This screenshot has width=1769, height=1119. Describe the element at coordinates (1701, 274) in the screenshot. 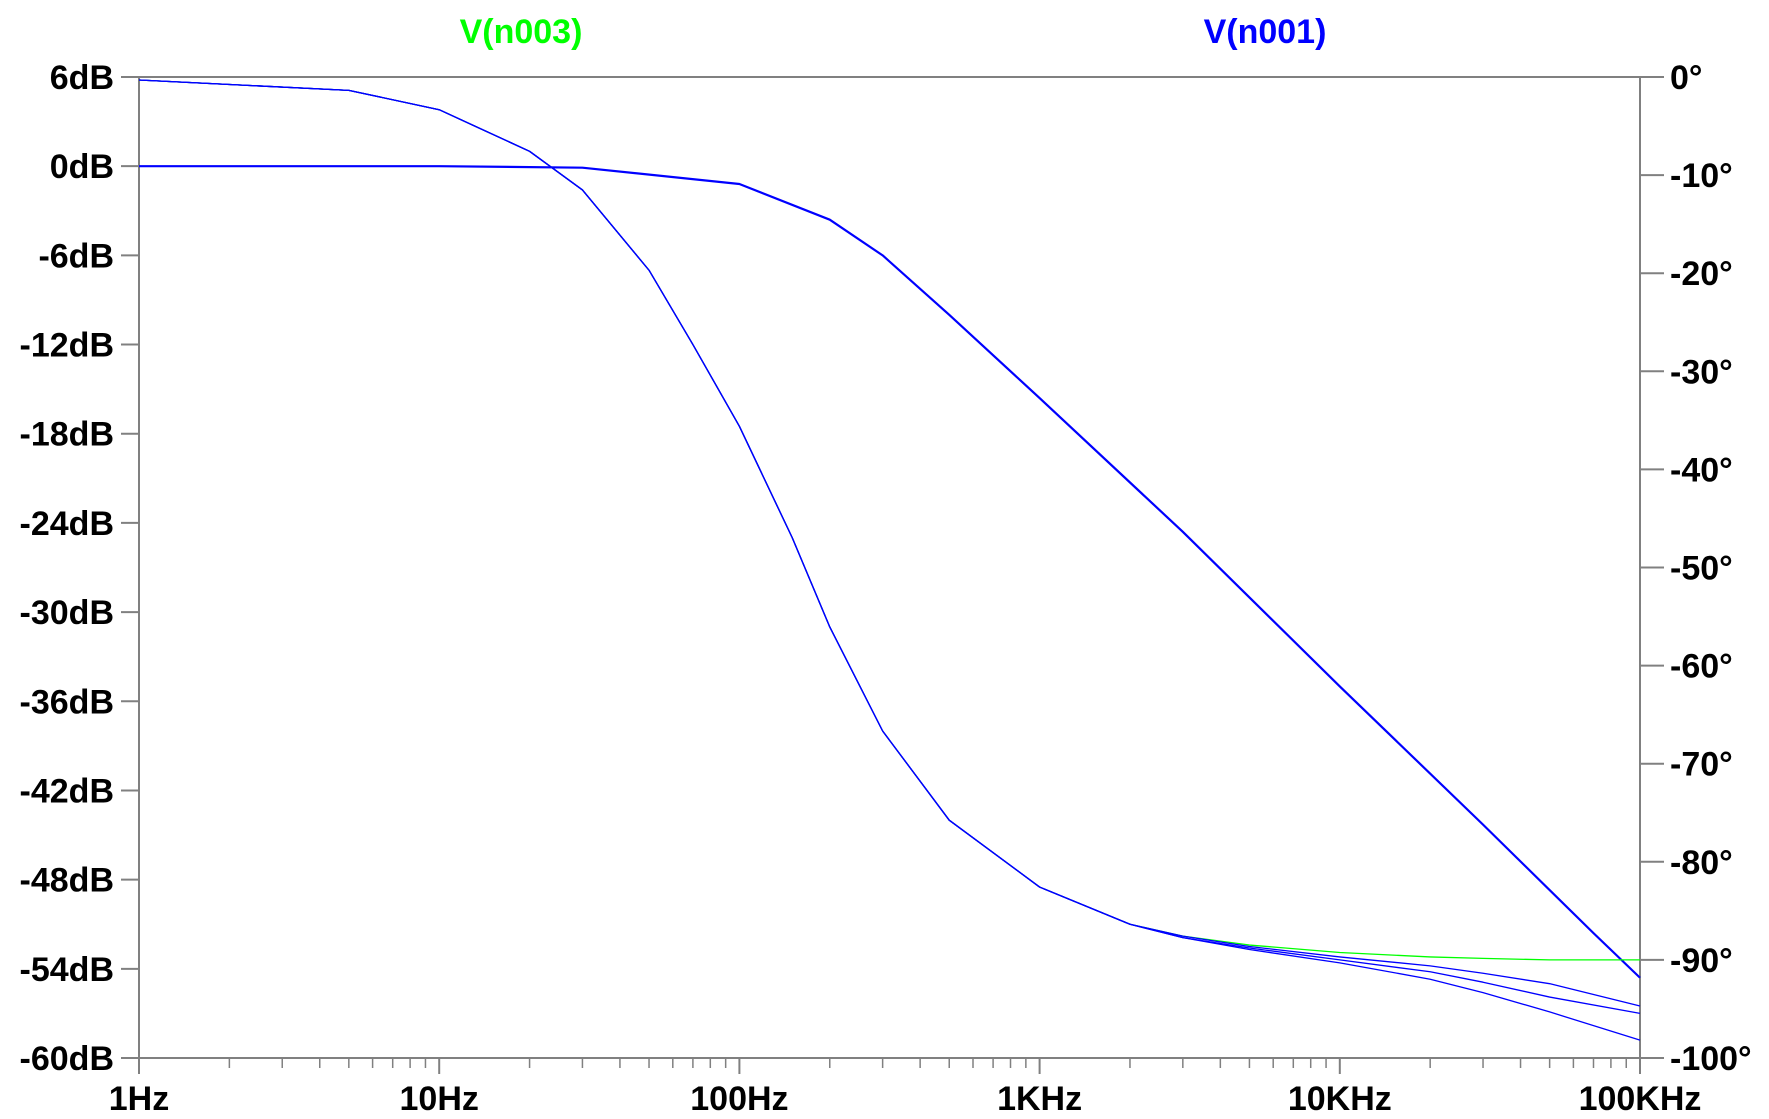

I see `right-tick-label: -20°` at that location.